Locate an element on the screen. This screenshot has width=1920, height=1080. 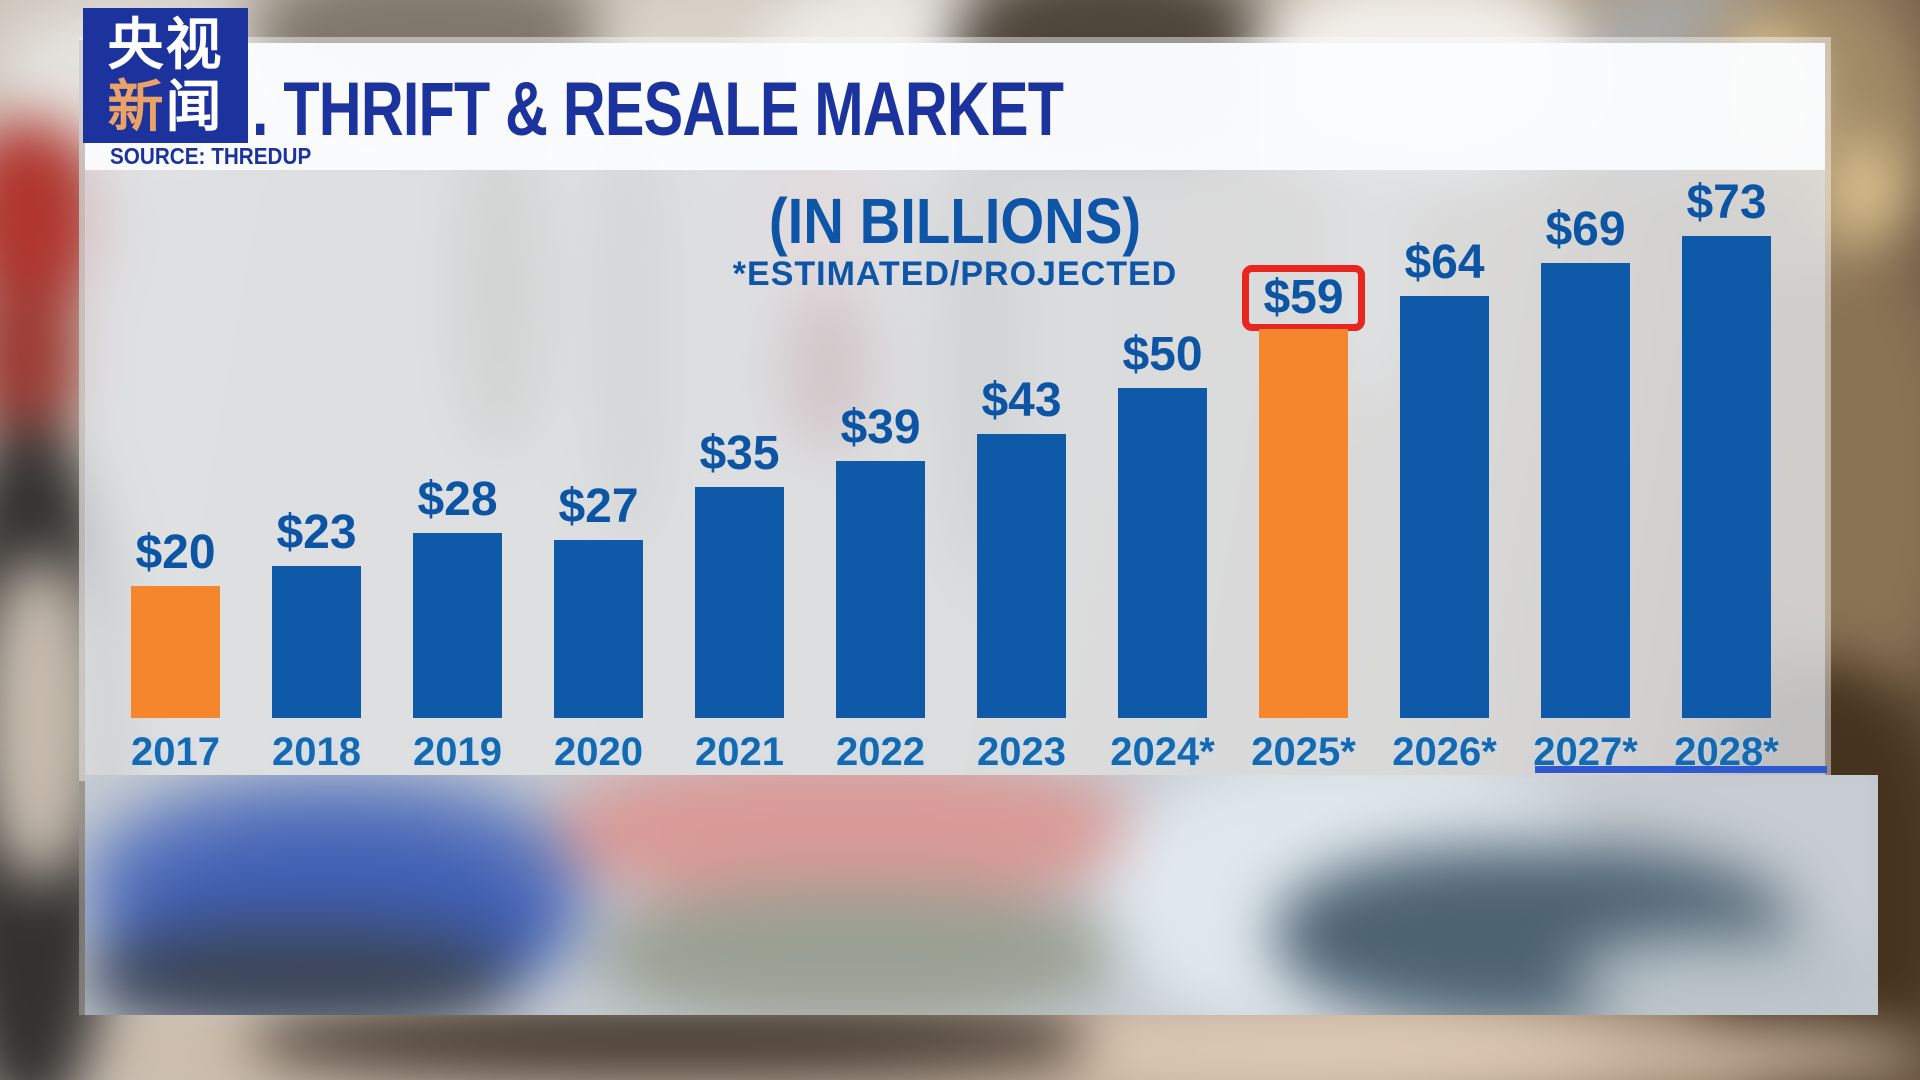
bar-value-label: $73 is located at coordinates (1726, 202).